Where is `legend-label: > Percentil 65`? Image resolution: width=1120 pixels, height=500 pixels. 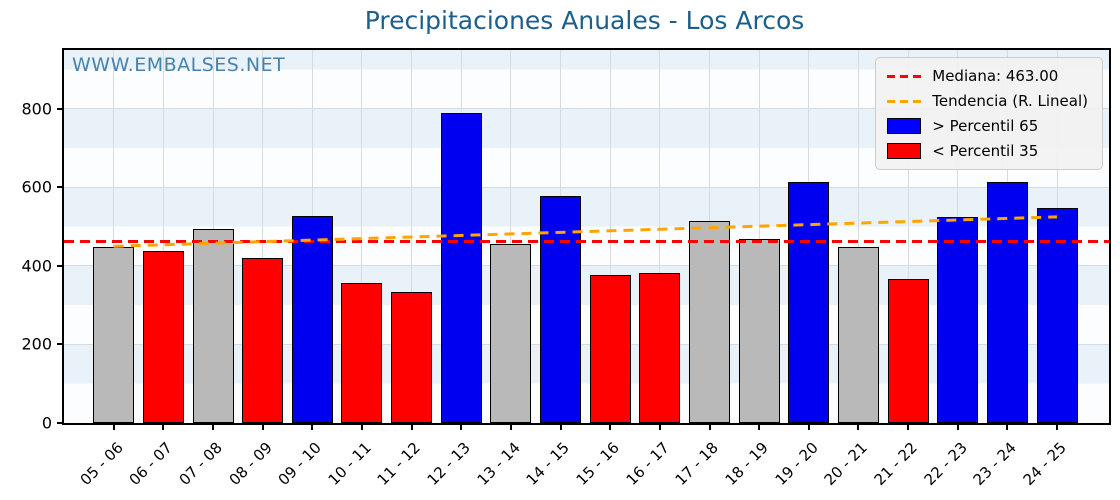
legend-label: > Percentil 65 is located at coordinates (985, 126).